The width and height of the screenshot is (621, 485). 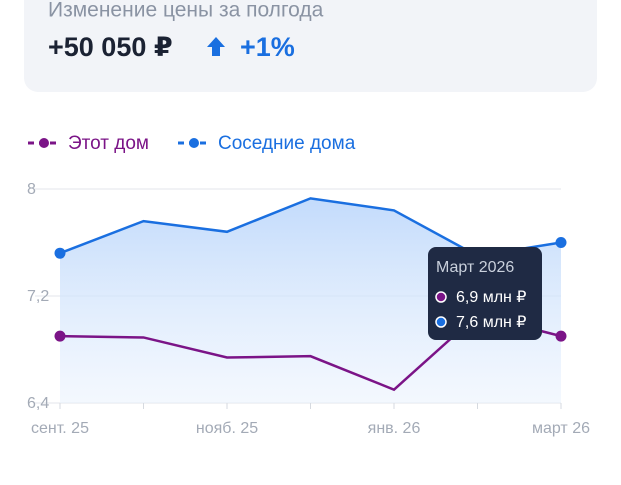 I want to click on tooltip, so click(x=485, y=293).